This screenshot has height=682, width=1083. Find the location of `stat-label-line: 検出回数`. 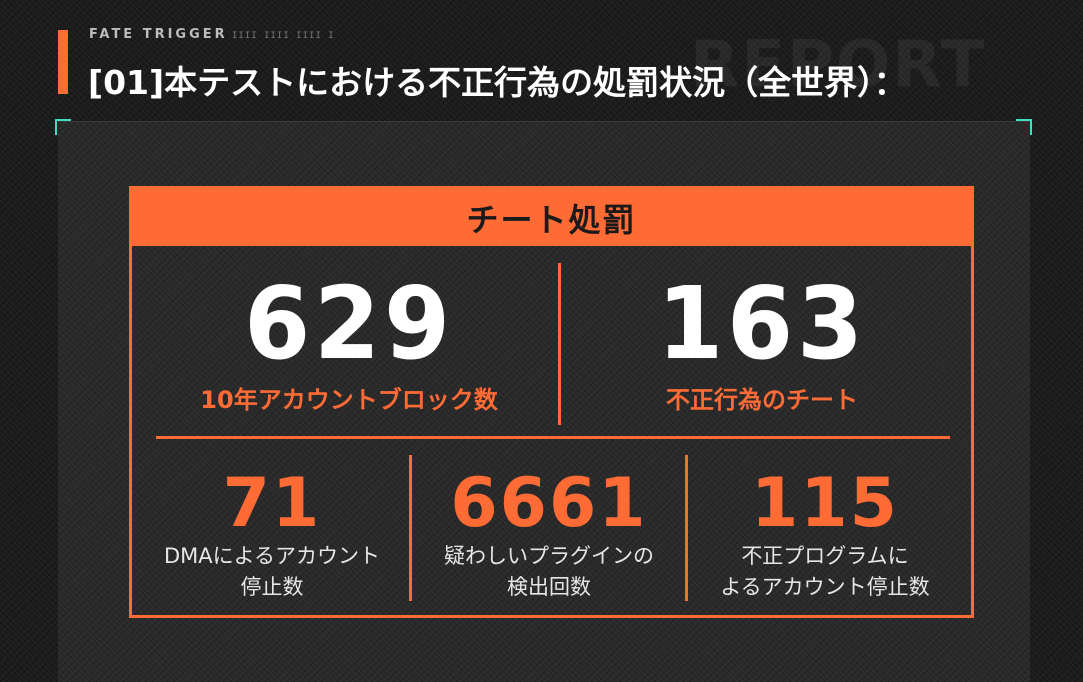

stat-label-line: 検出回数 is located at coordinates (549, 587).